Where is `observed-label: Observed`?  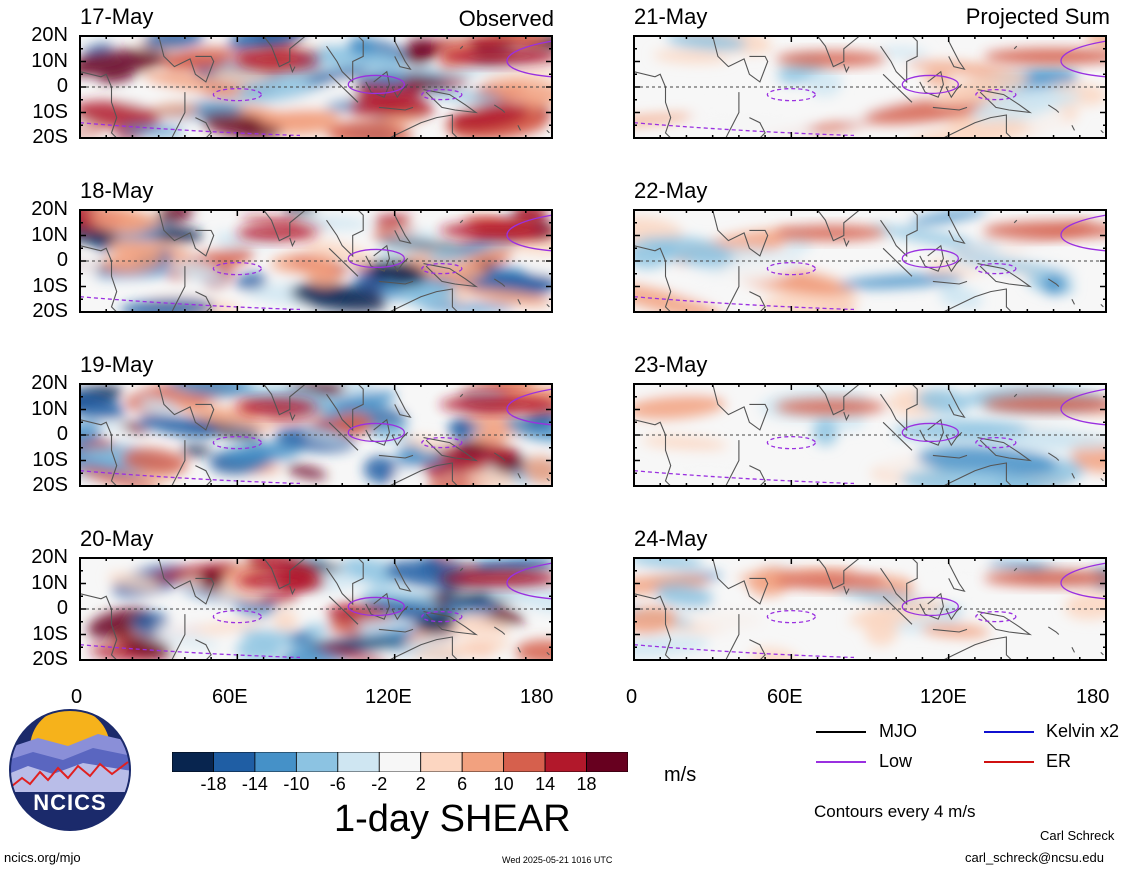
observed-label: Observed is located at coordinates (506, 18).